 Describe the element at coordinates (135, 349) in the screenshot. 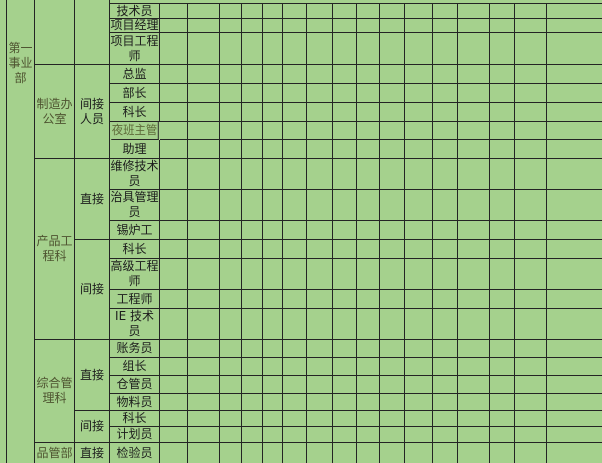

I see `job-title-cell: 账务员` at that location.